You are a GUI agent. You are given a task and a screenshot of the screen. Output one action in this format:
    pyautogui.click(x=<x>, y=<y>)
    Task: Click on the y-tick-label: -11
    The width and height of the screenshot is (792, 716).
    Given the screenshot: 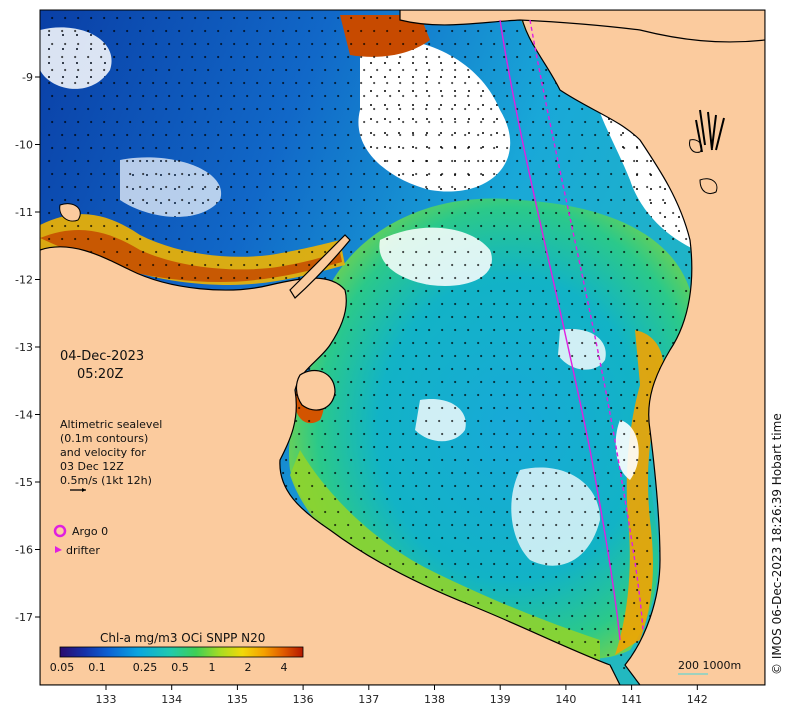 What is the action you would take?
    pyautogui.click(x=24, y=212)
    